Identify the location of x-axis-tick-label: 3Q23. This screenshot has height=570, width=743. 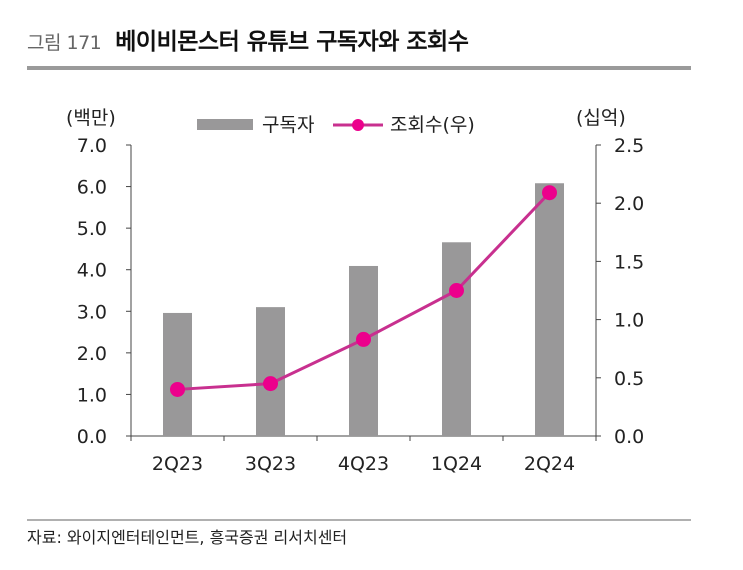
(270, 464).